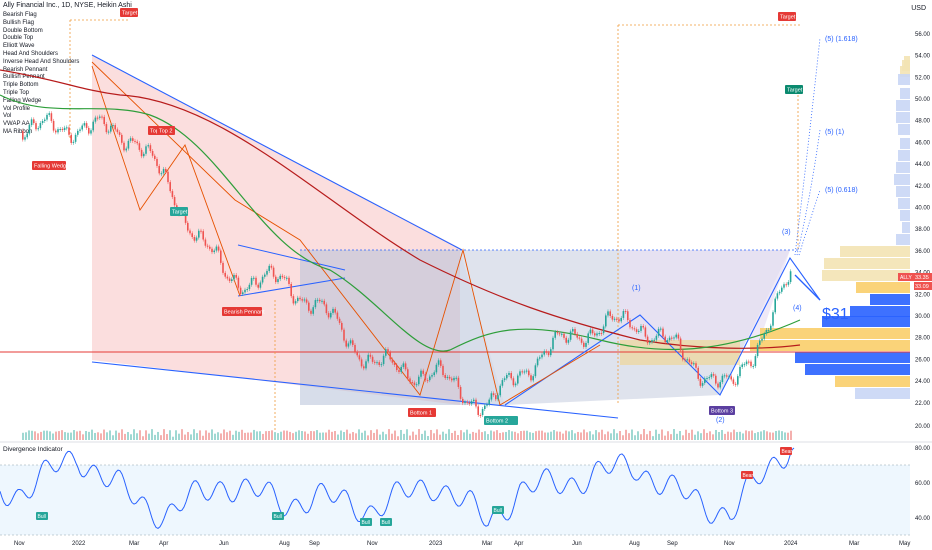 Image resolution: width=932 pixels, height=550 pixels. What do you see at coordinates (7, 116) in the screenshot?
I see `legend-item: Vol` at bounding box center [7, 116].